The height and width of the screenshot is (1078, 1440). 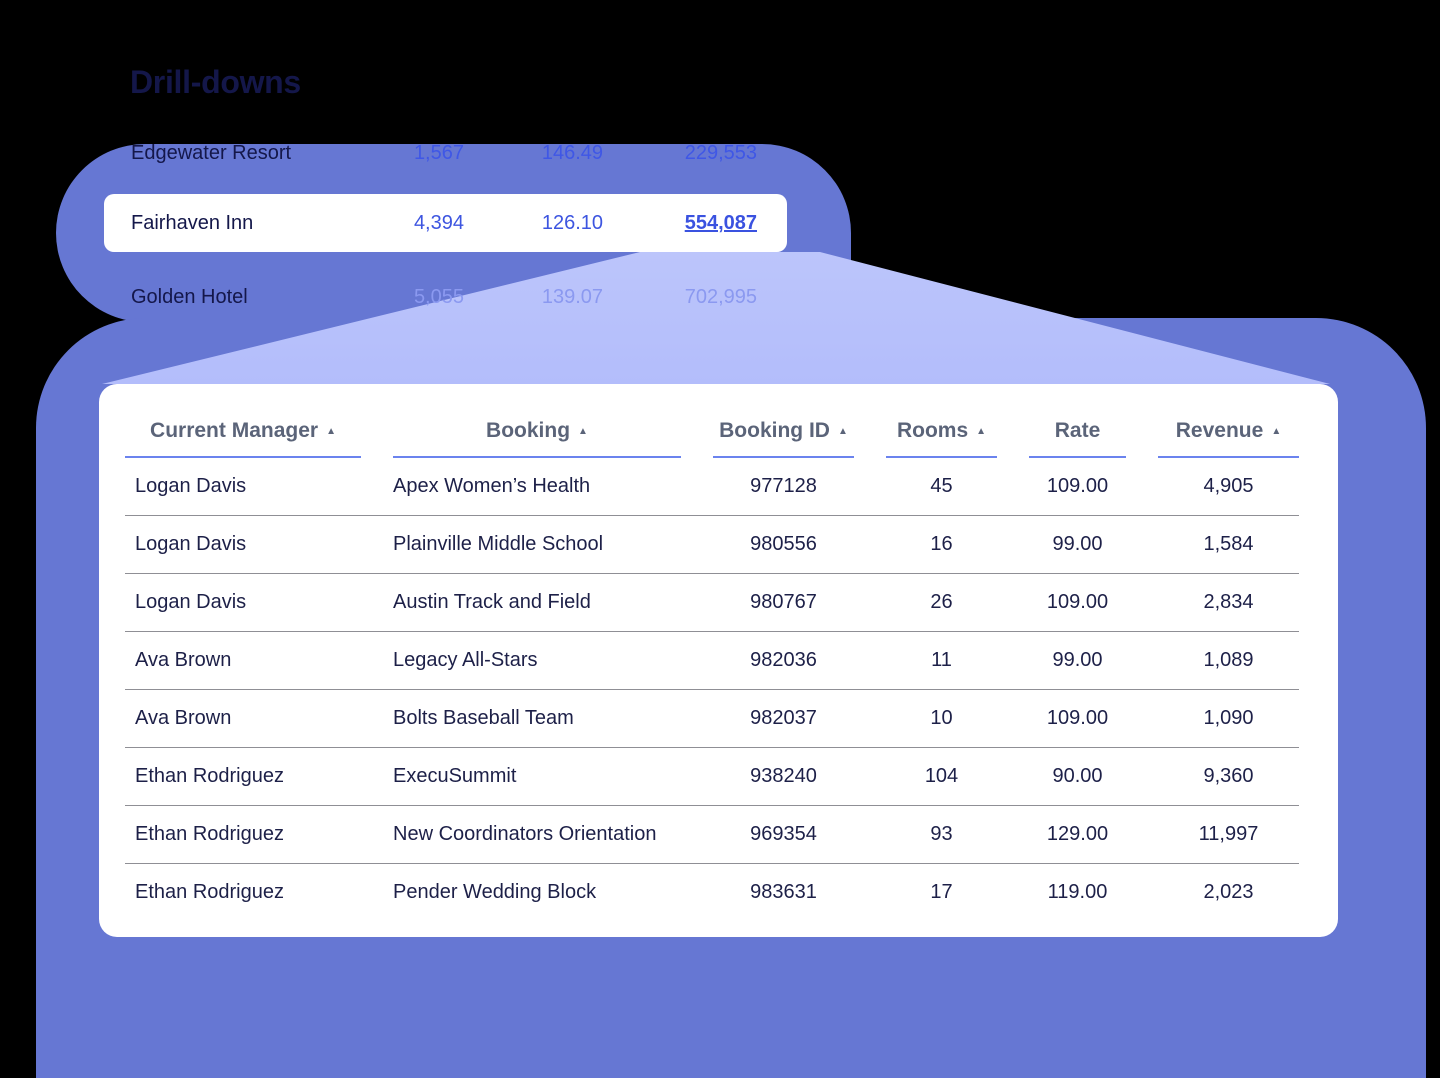 I want to click on rooms-value: 5,055, so click(x=438, y=296).